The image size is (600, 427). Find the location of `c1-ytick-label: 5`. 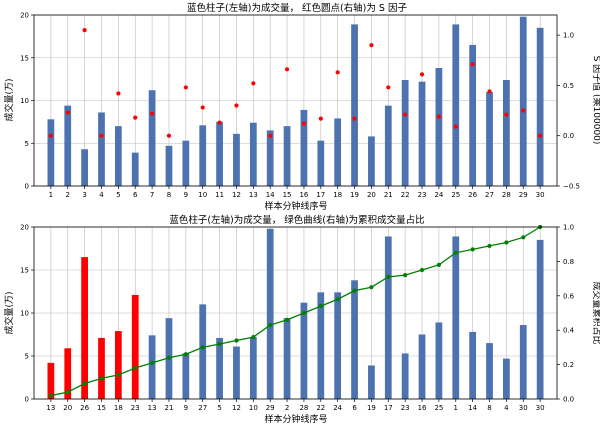

c1-ytick-label: 5 is located at coordinates (27, 144).